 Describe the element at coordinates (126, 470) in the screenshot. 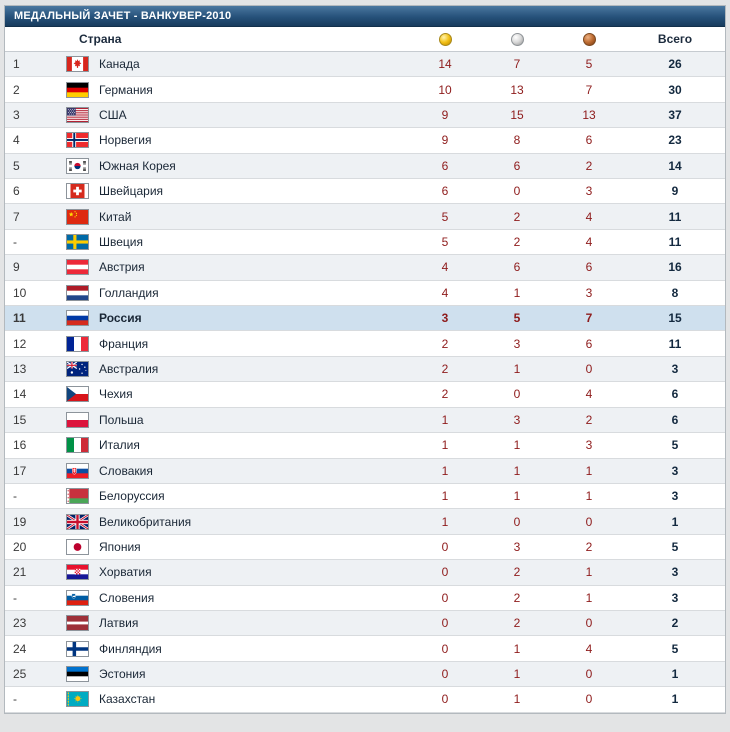

I see `country-name: Словакия` at that location.